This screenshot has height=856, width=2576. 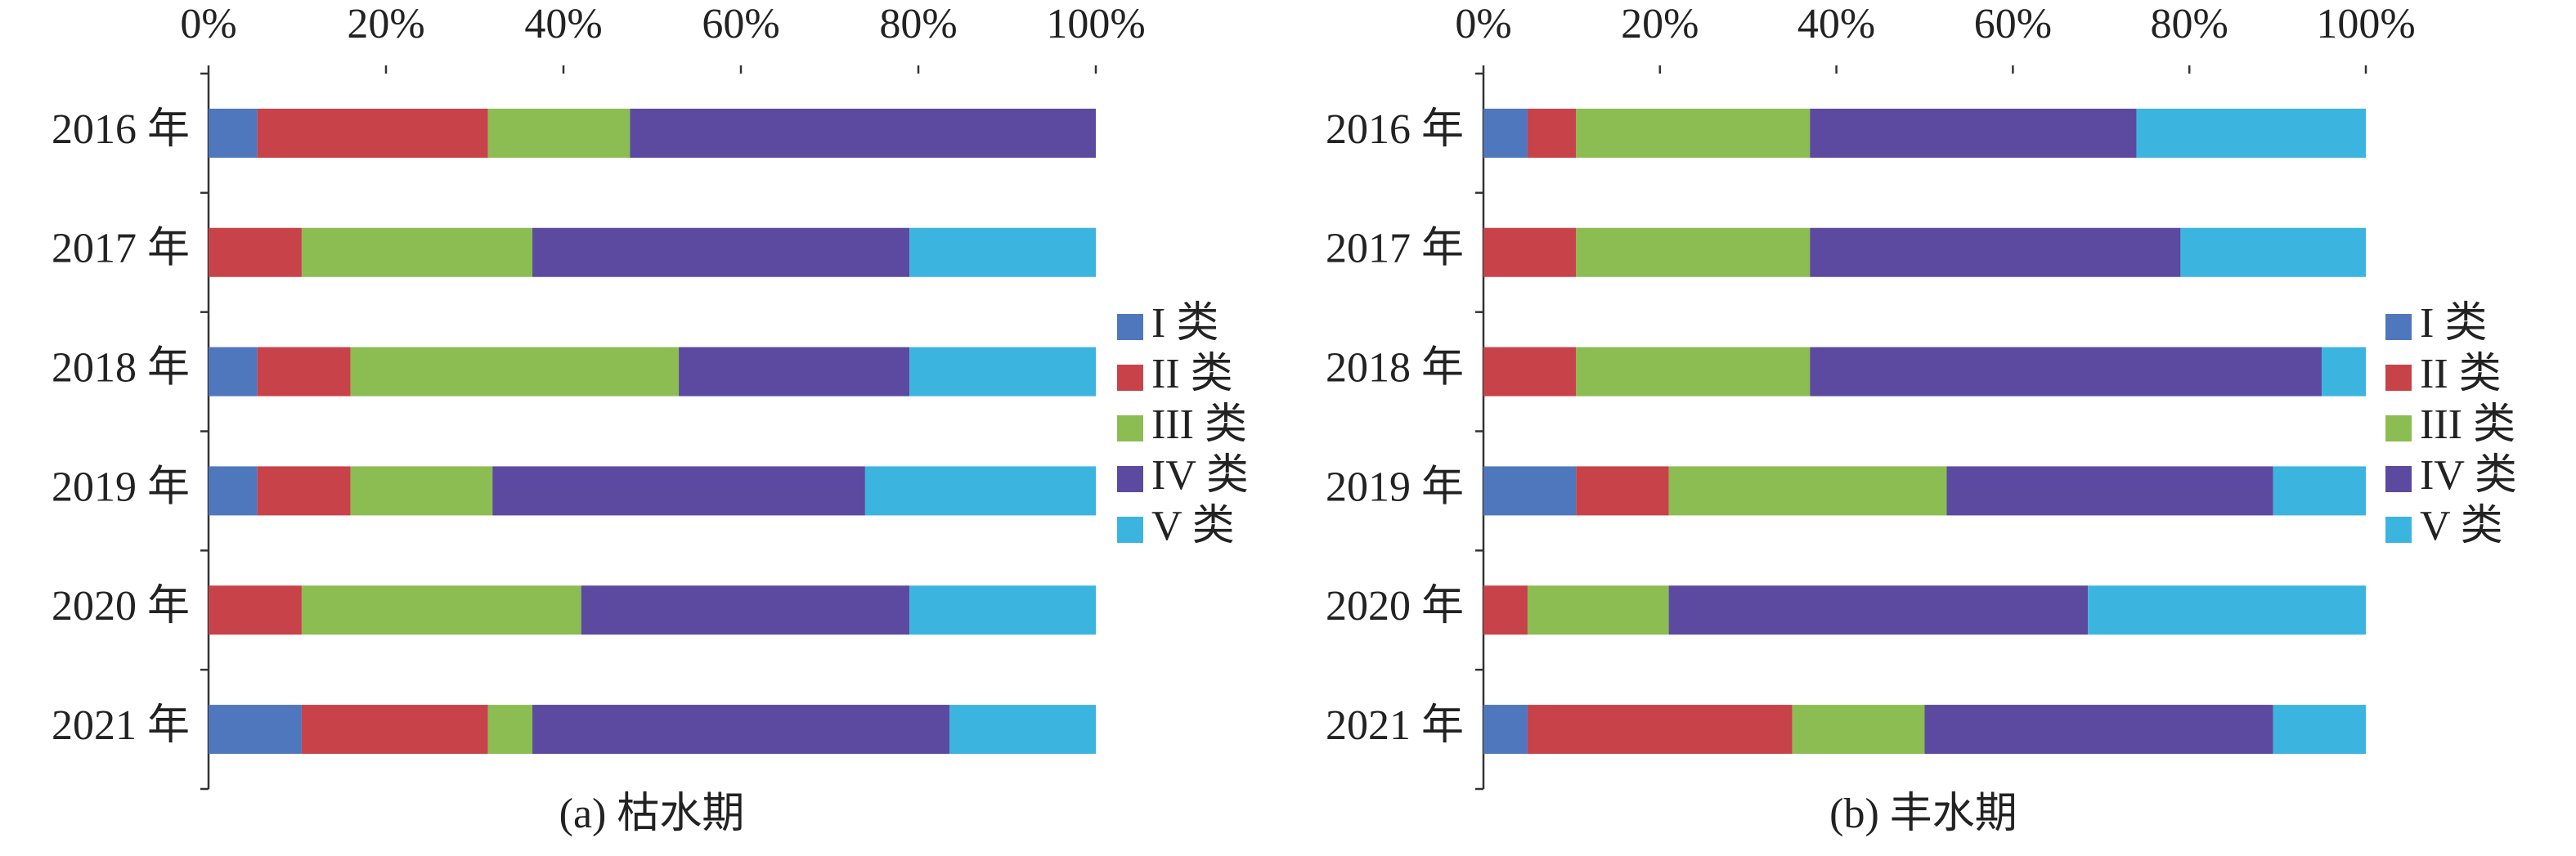 What do you see at coordinates (652, 814) in the screenshot?
I see `chart-caption: (a) 枯水期` at bounding box center [652, 814].